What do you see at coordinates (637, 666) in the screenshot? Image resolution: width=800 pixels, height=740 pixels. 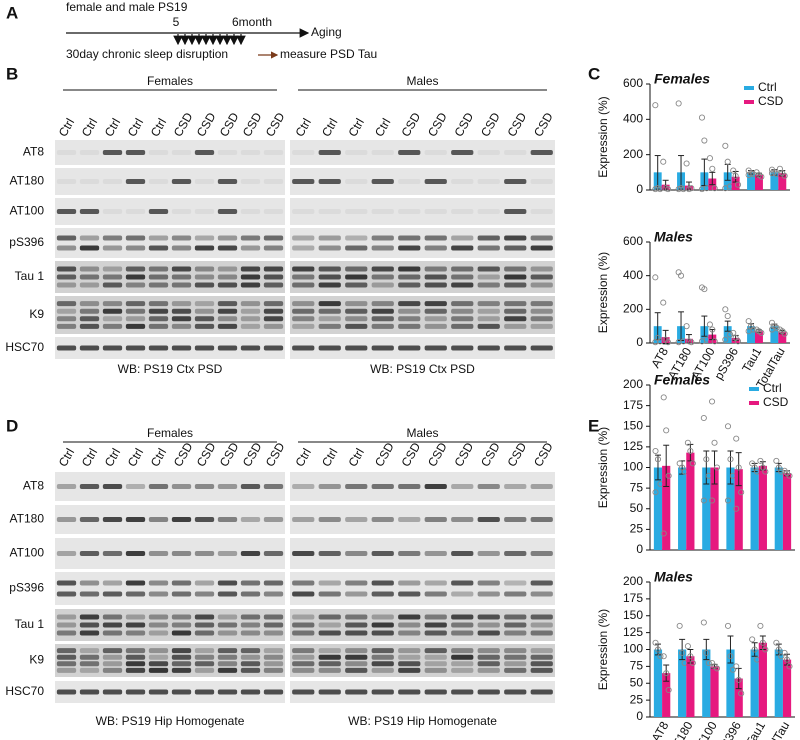 I see `y-tick-label: 75` at bounding box center [637, 666].